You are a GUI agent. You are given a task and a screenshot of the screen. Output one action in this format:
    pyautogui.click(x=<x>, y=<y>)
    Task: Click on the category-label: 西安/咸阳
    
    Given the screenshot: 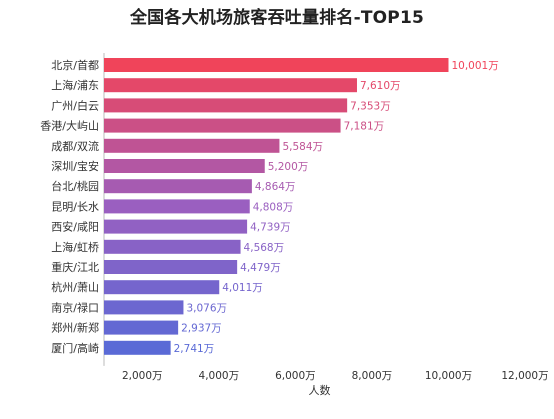 What is the action you would take?
    pyautogui.click(x=75, y=227)
    